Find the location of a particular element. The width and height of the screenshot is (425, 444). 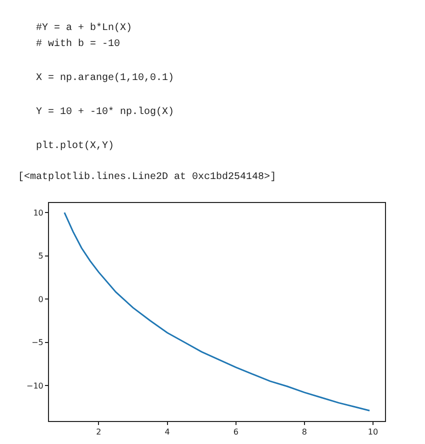

text: #Y = a + b*Ln(X) is located at coordinates (84, 28).